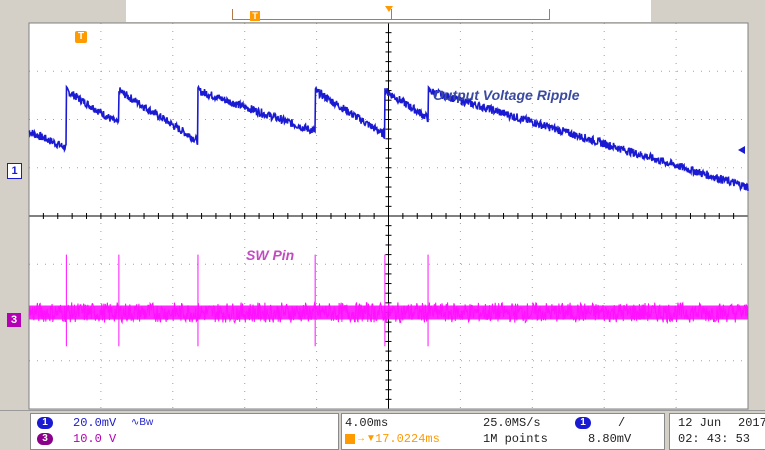  I want to click on ch3-trace, so click(388, 313).